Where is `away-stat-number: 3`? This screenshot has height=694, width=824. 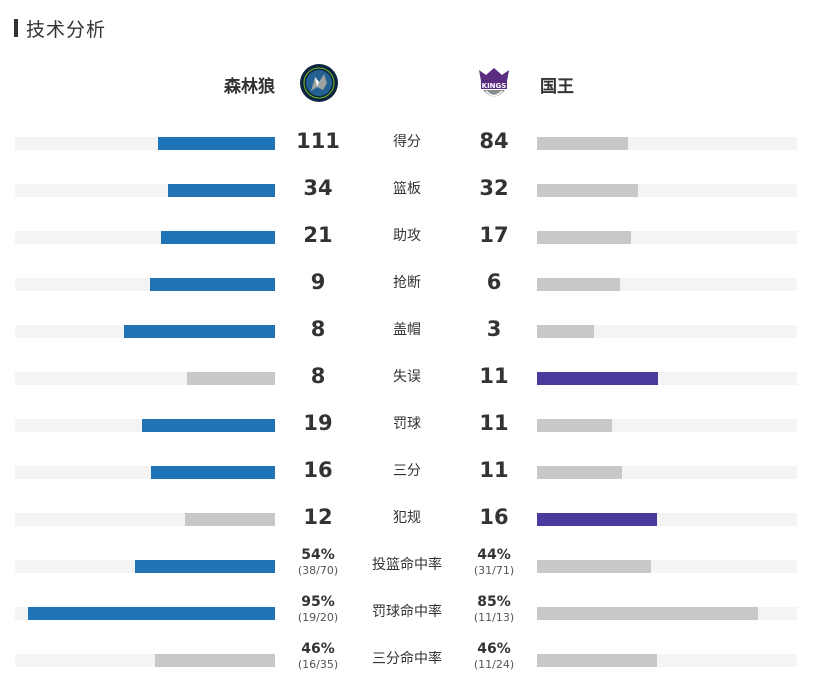
away-stat-number: 3 is located at coordinates (494, 329).